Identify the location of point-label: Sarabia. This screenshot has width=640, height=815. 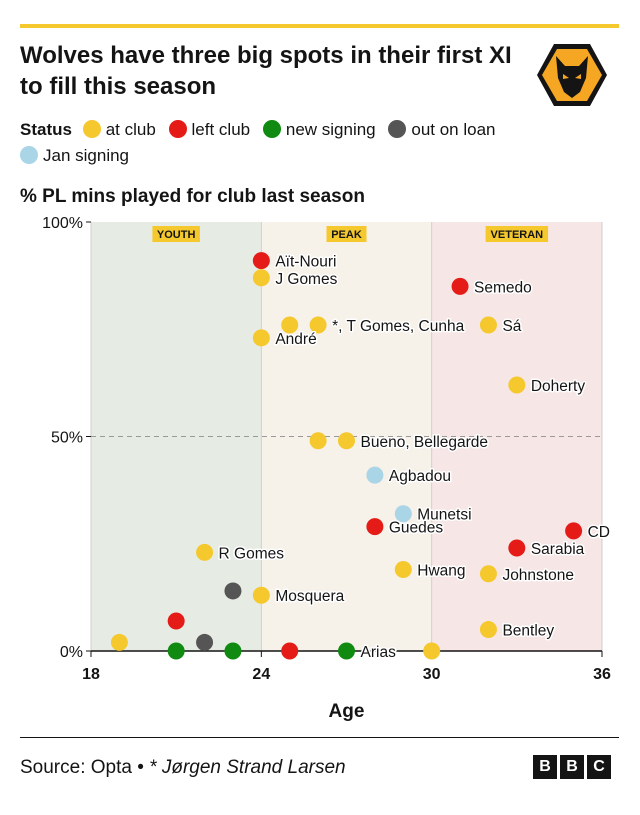
(558, 549).